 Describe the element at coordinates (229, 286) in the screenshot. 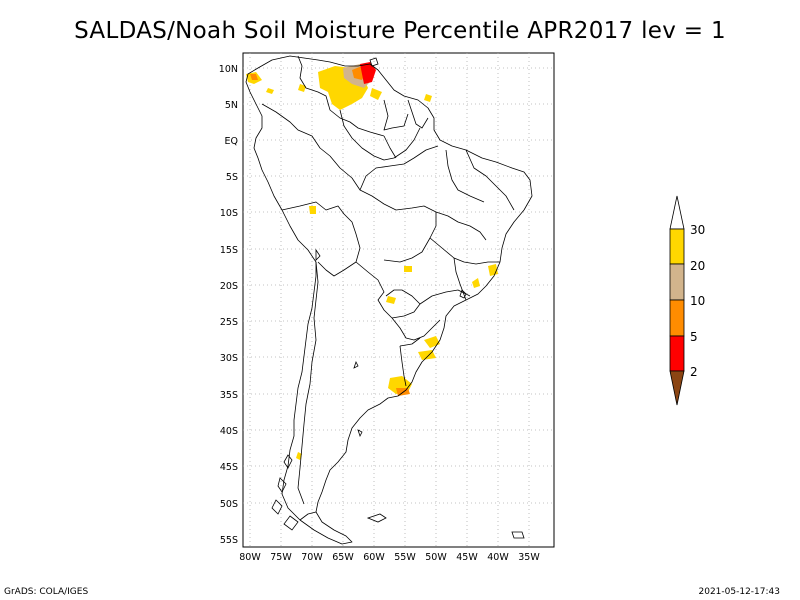

I see `lat-label: 20S` at that location.